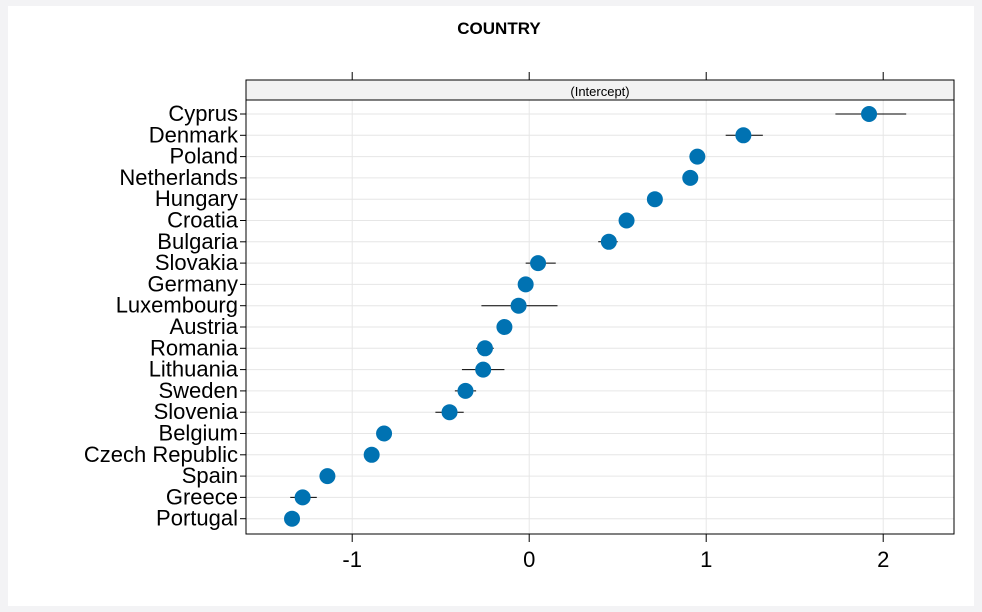 Image resolution: width=982 pixels, height=612 pixels. I want to click on y-category-label: Lithuania, so click(194, 369).